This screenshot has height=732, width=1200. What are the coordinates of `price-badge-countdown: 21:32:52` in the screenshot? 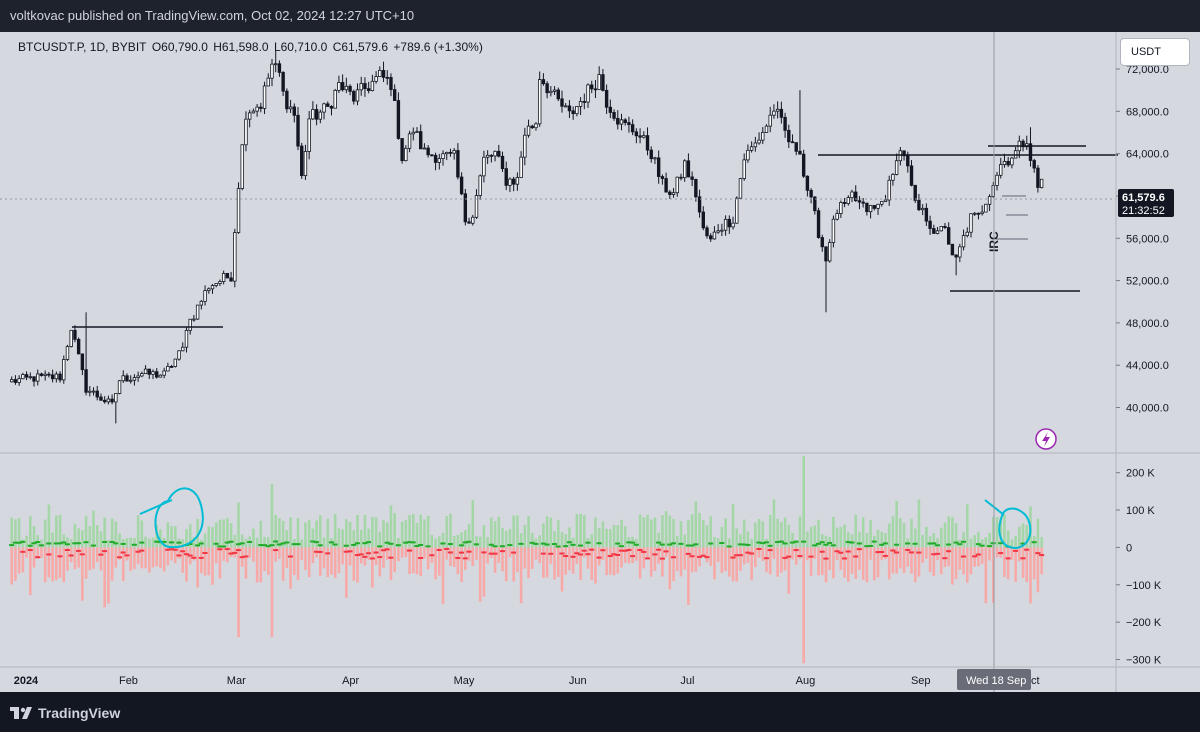 It's located at (1143, 211).